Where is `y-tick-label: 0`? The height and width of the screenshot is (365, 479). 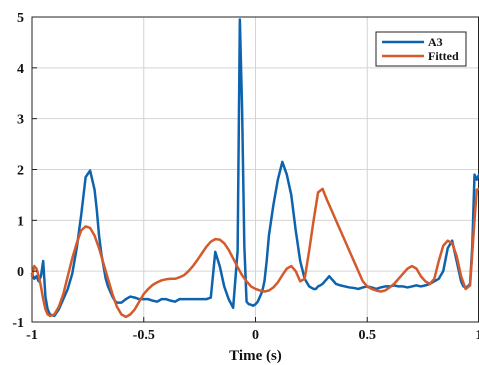
y-tick-label: 0 is located at coordinates (20, 272).